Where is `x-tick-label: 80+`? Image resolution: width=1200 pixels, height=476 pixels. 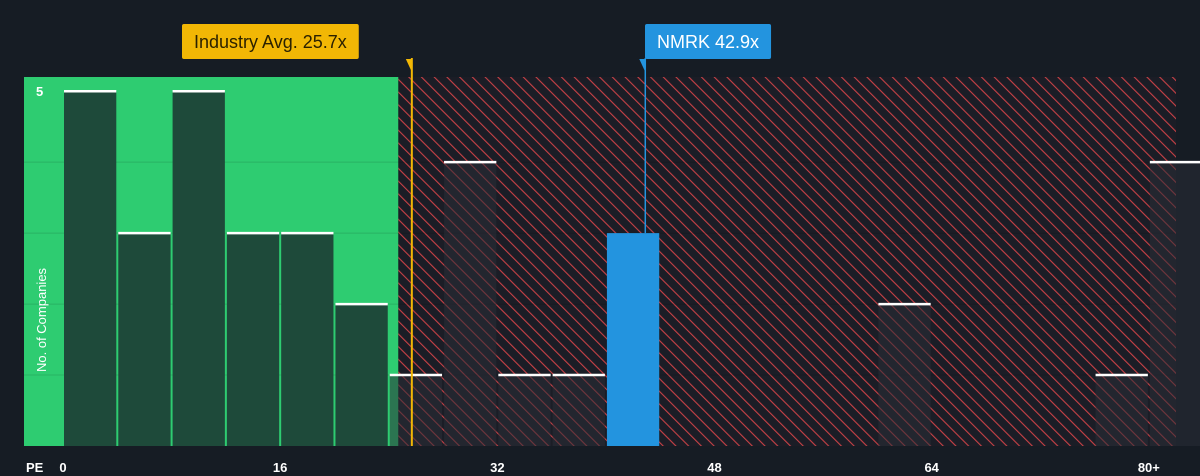
x-tick-label: 80+ is located at coordinates (1149, 467).